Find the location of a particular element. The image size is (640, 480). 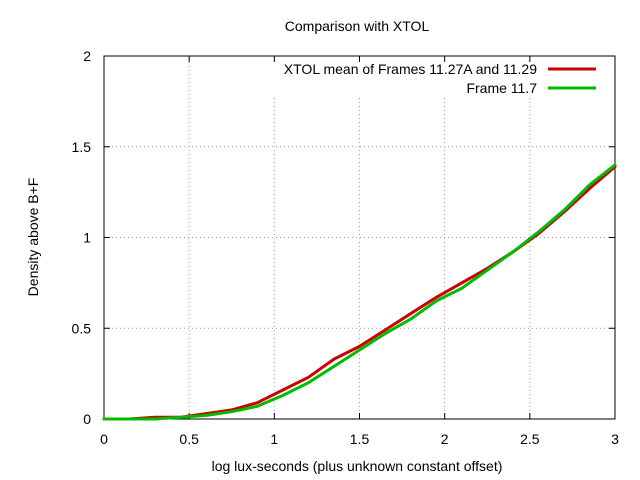

x-tick-label: 2 is located at coordinates (445, 439).